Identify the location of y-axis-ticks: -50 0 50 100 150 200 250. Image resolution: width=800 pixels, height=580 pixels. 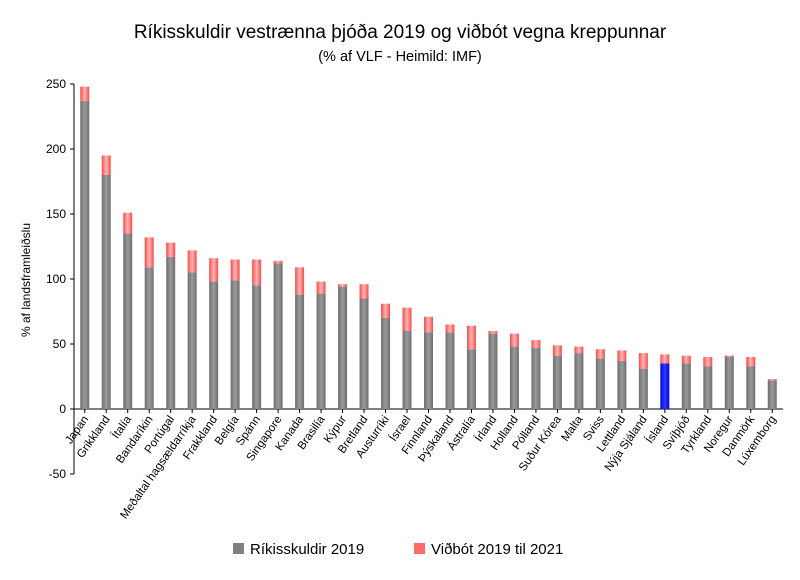
(60, 279).